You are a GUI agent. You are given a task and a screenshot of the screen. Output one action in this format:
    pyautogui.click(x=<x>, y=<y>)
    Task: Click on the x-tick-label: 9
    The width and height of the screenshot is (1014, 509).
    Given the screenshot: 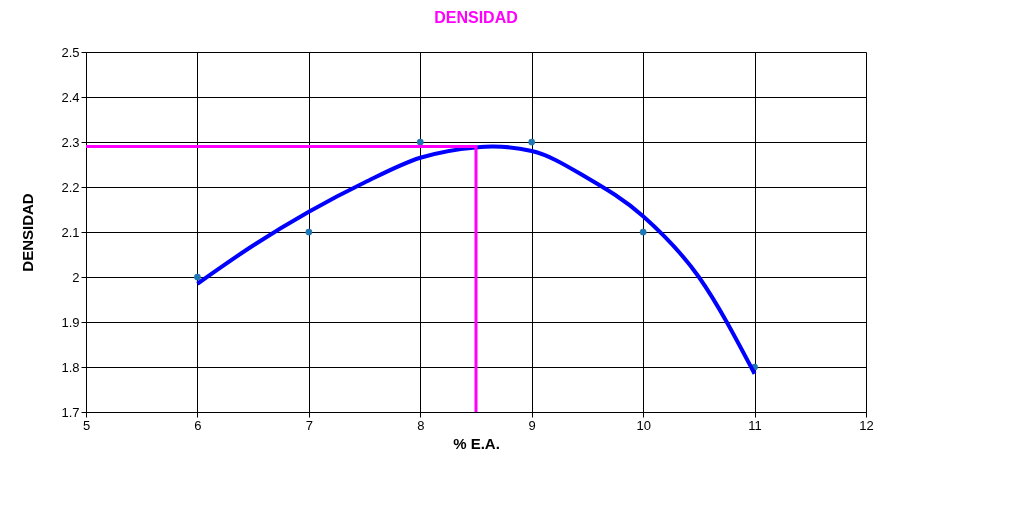 What is the action you would take?
    pyautogui.click(x=532, y=425)
    